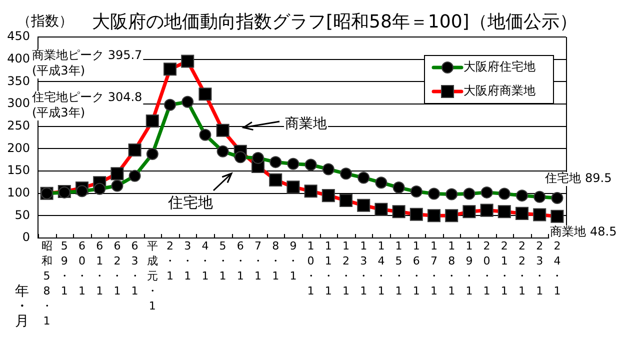  I want to click on x-tick-label: 14・1, so click(381, 268).